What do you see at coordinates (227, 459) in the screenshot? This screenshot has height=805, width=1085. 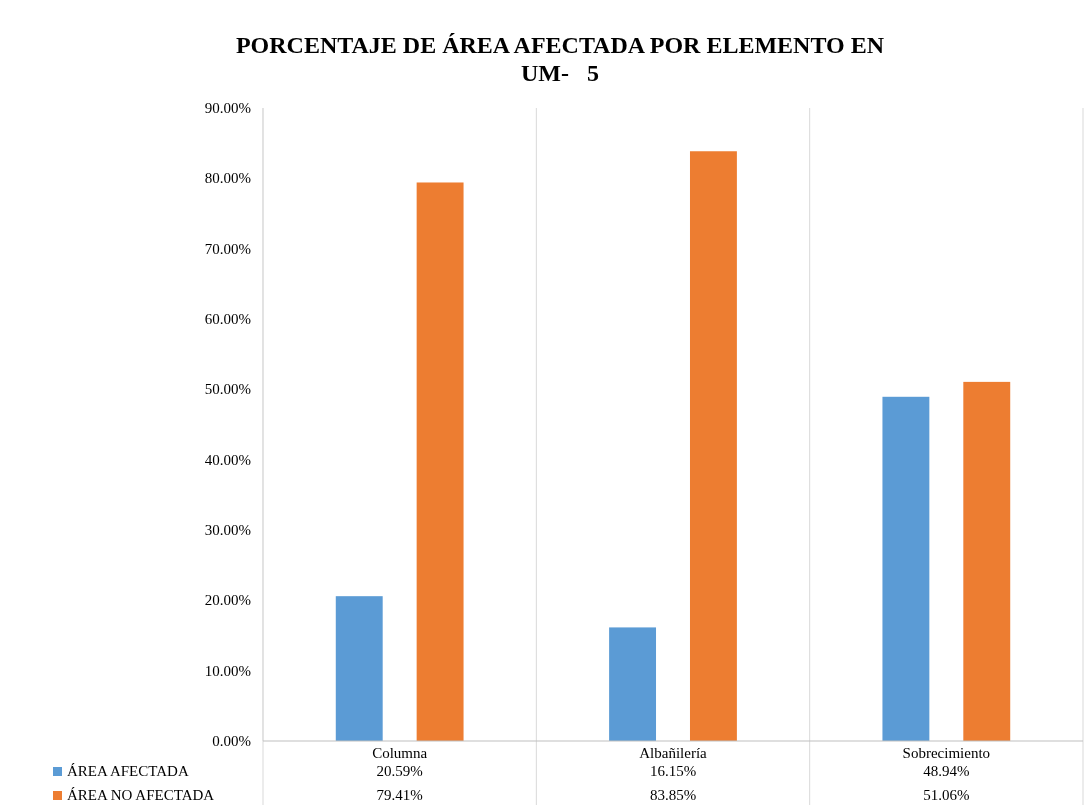 I see `y-tick-label: 40.00%` at bounding box center [227, 459].